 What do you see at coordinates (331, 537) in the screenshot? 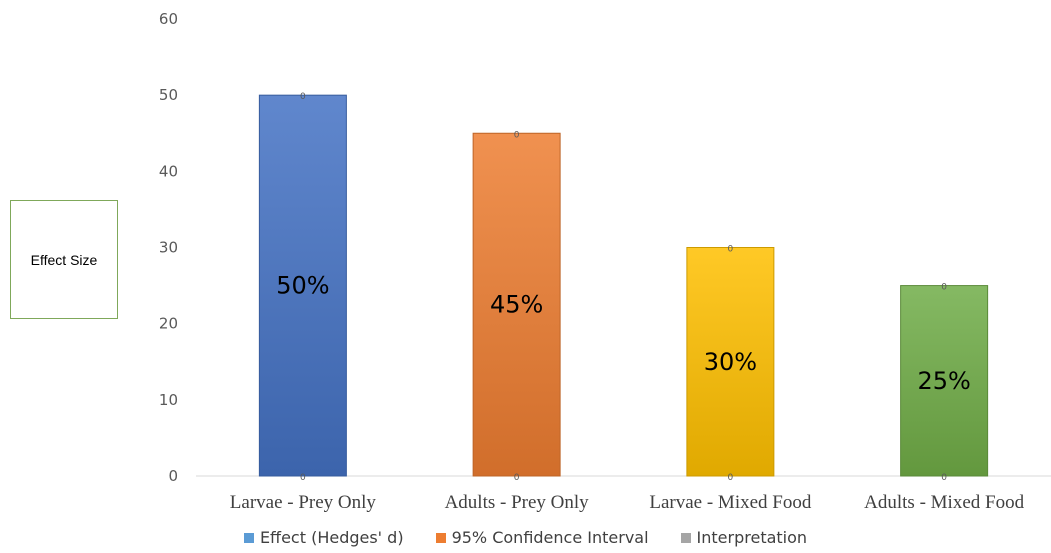
I see `legend-label-effect: Effect (Hedges' d)` at bounding box center [331, 537].